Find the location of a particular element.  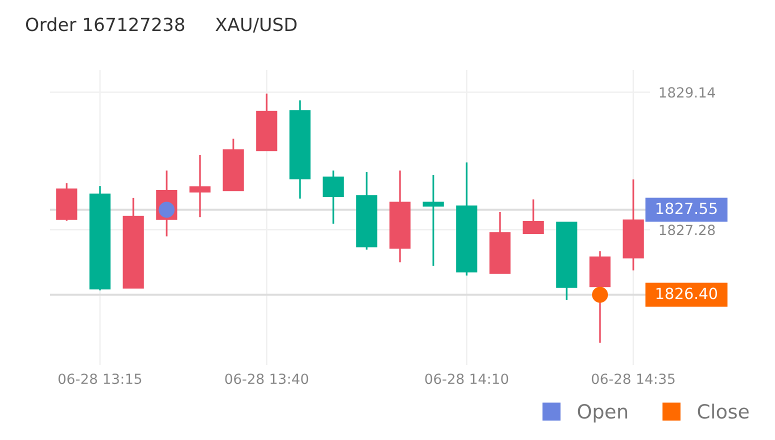

x-tick-label: 06-28 14:10 is located at coordinates (466, 379).